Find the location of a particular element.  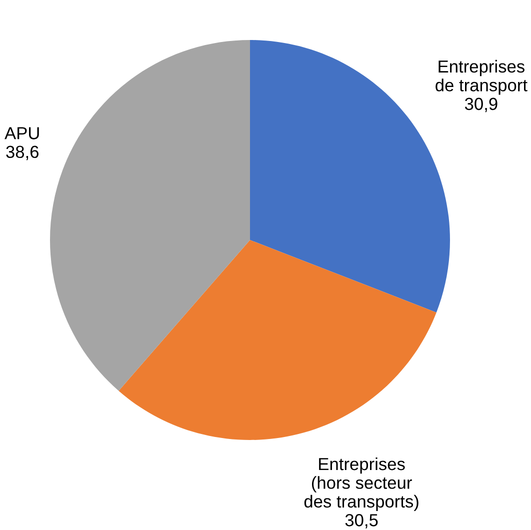

slice-label: Entreprises de transport is located at coordinates (482, 77).